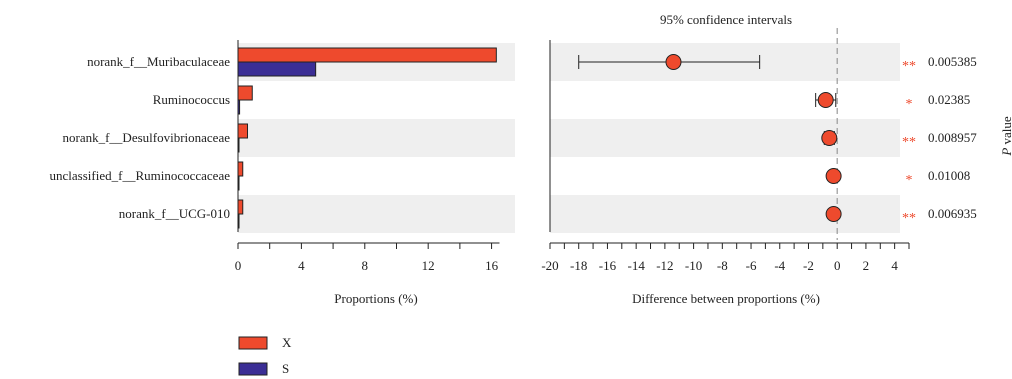 The height and width of the screenshot is (379, 1012). I want to click on x-tick-label: 12, so click(428, 265).